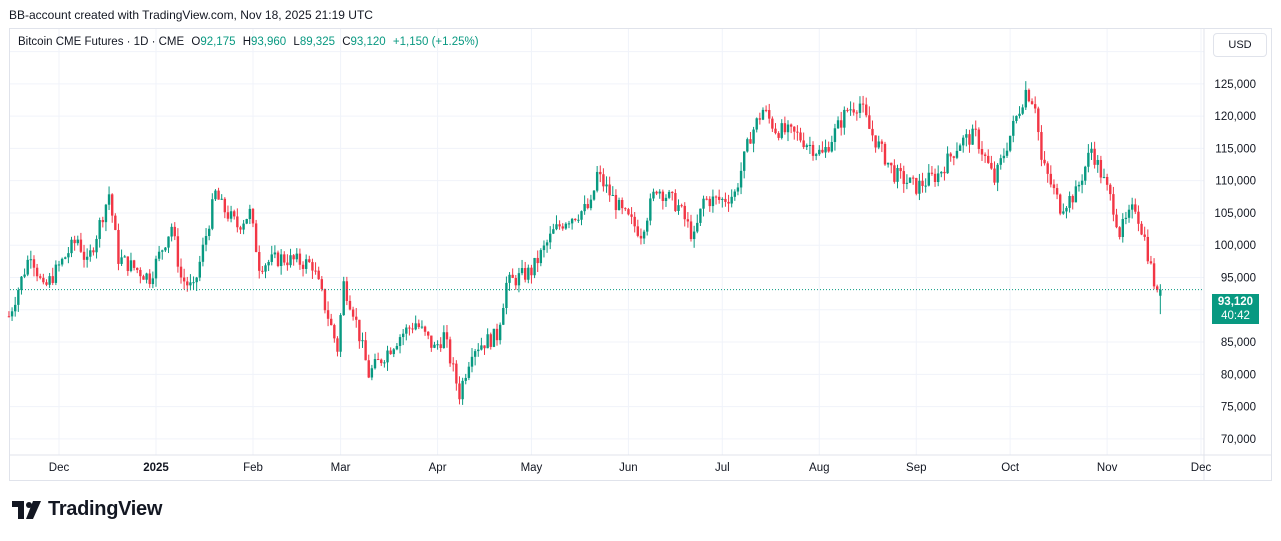  I want to click on currency-button: USD, so click(1240, 45).